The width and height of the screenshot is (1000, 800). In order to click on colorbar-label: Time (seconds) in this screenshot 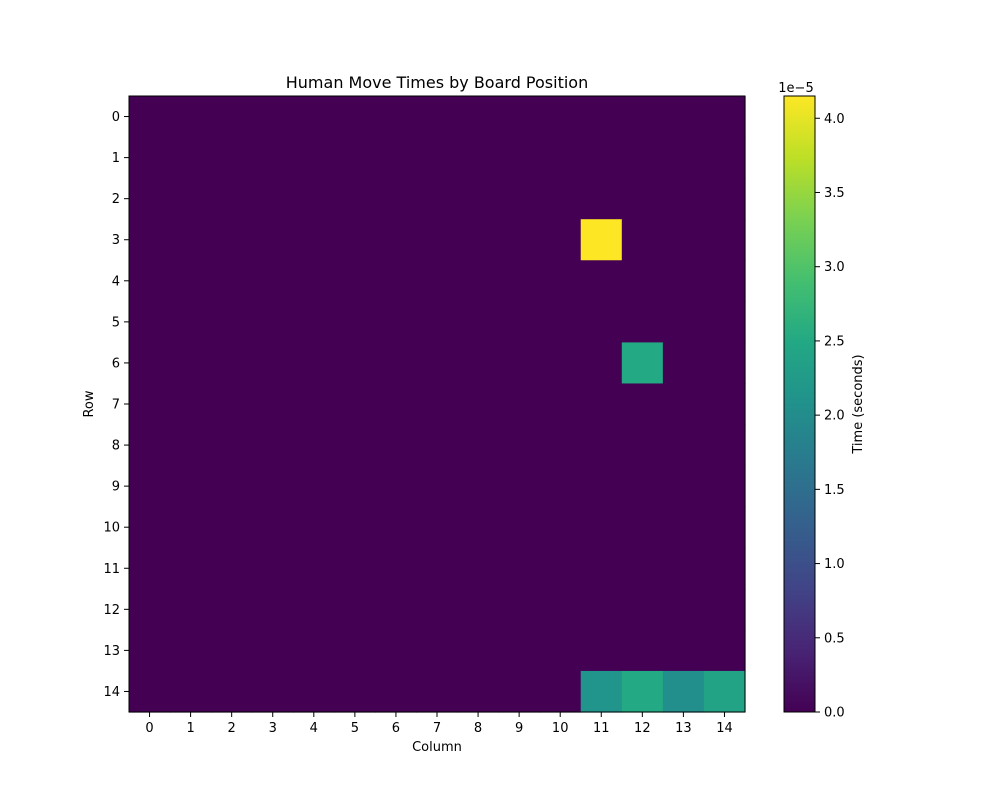, I will do `click(858, 404)`.